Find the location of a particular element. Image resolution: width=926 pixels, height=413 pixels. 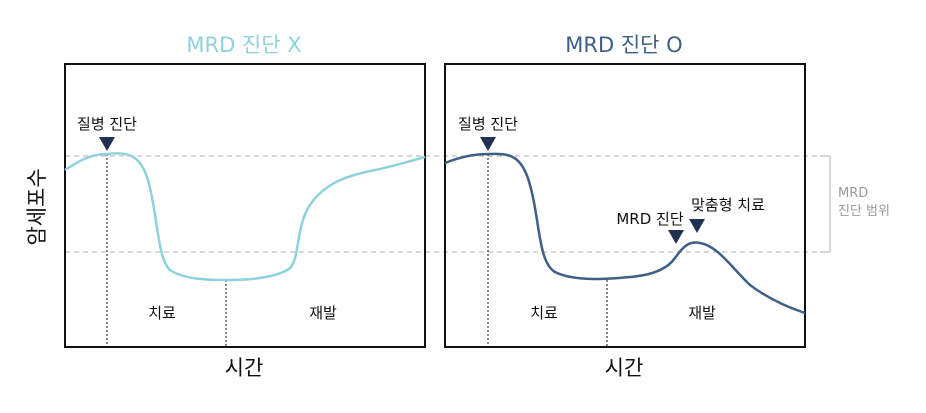

custom-treatment-triangle-icon is located at coordinates (697, 226).